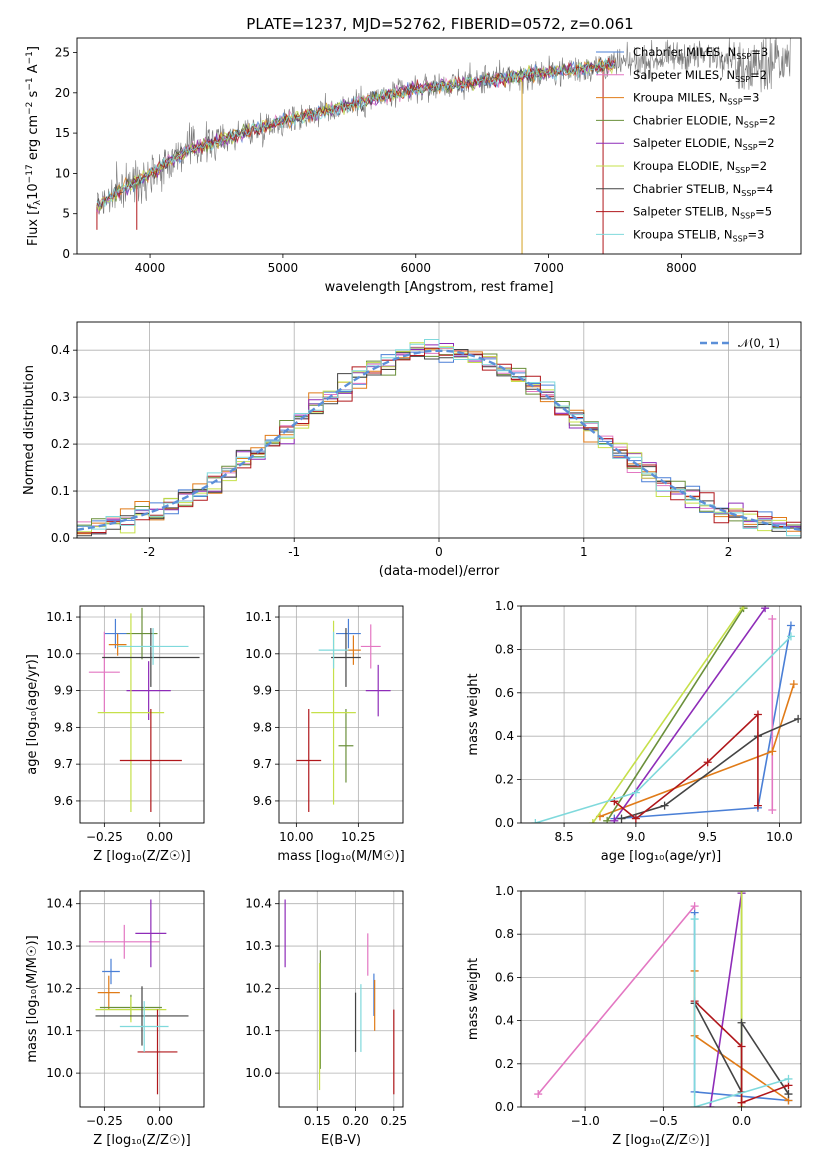 This screenshot has height=1170, width=819. Describe the element at coordinates (258, 1073) in the screenshot. I see `y-tick-label: 10.0` at that location.